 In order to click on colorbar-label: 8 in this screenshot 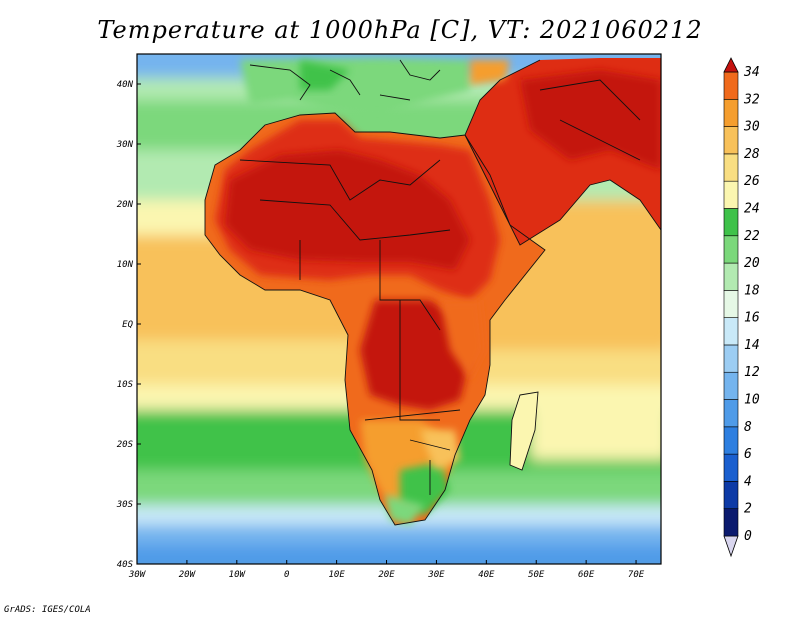, I will do `click(748, 427)`.